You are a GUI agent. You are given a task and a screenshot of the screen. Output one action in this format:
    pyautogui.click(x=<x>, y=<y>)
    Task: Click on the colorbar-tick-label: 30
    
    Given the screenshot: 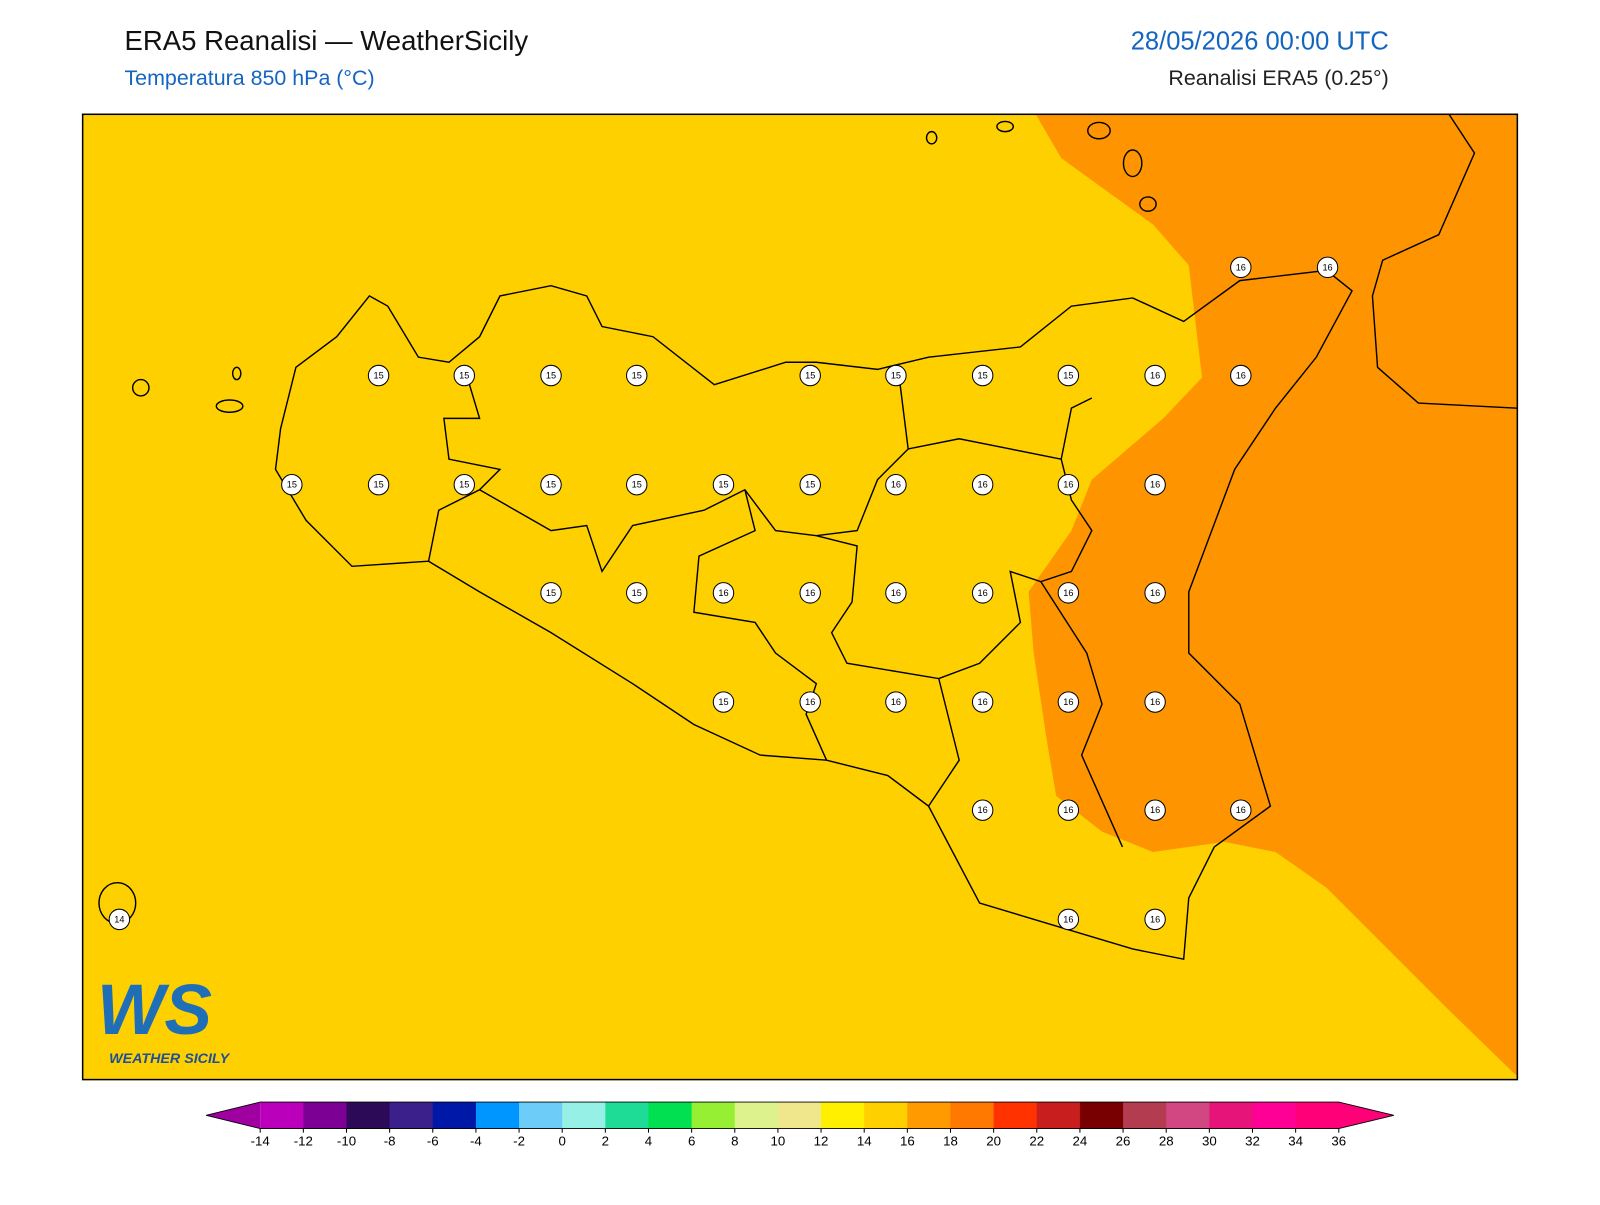 What is the action you would take?
    pyautogui.click(x=1209, y=1140)
    